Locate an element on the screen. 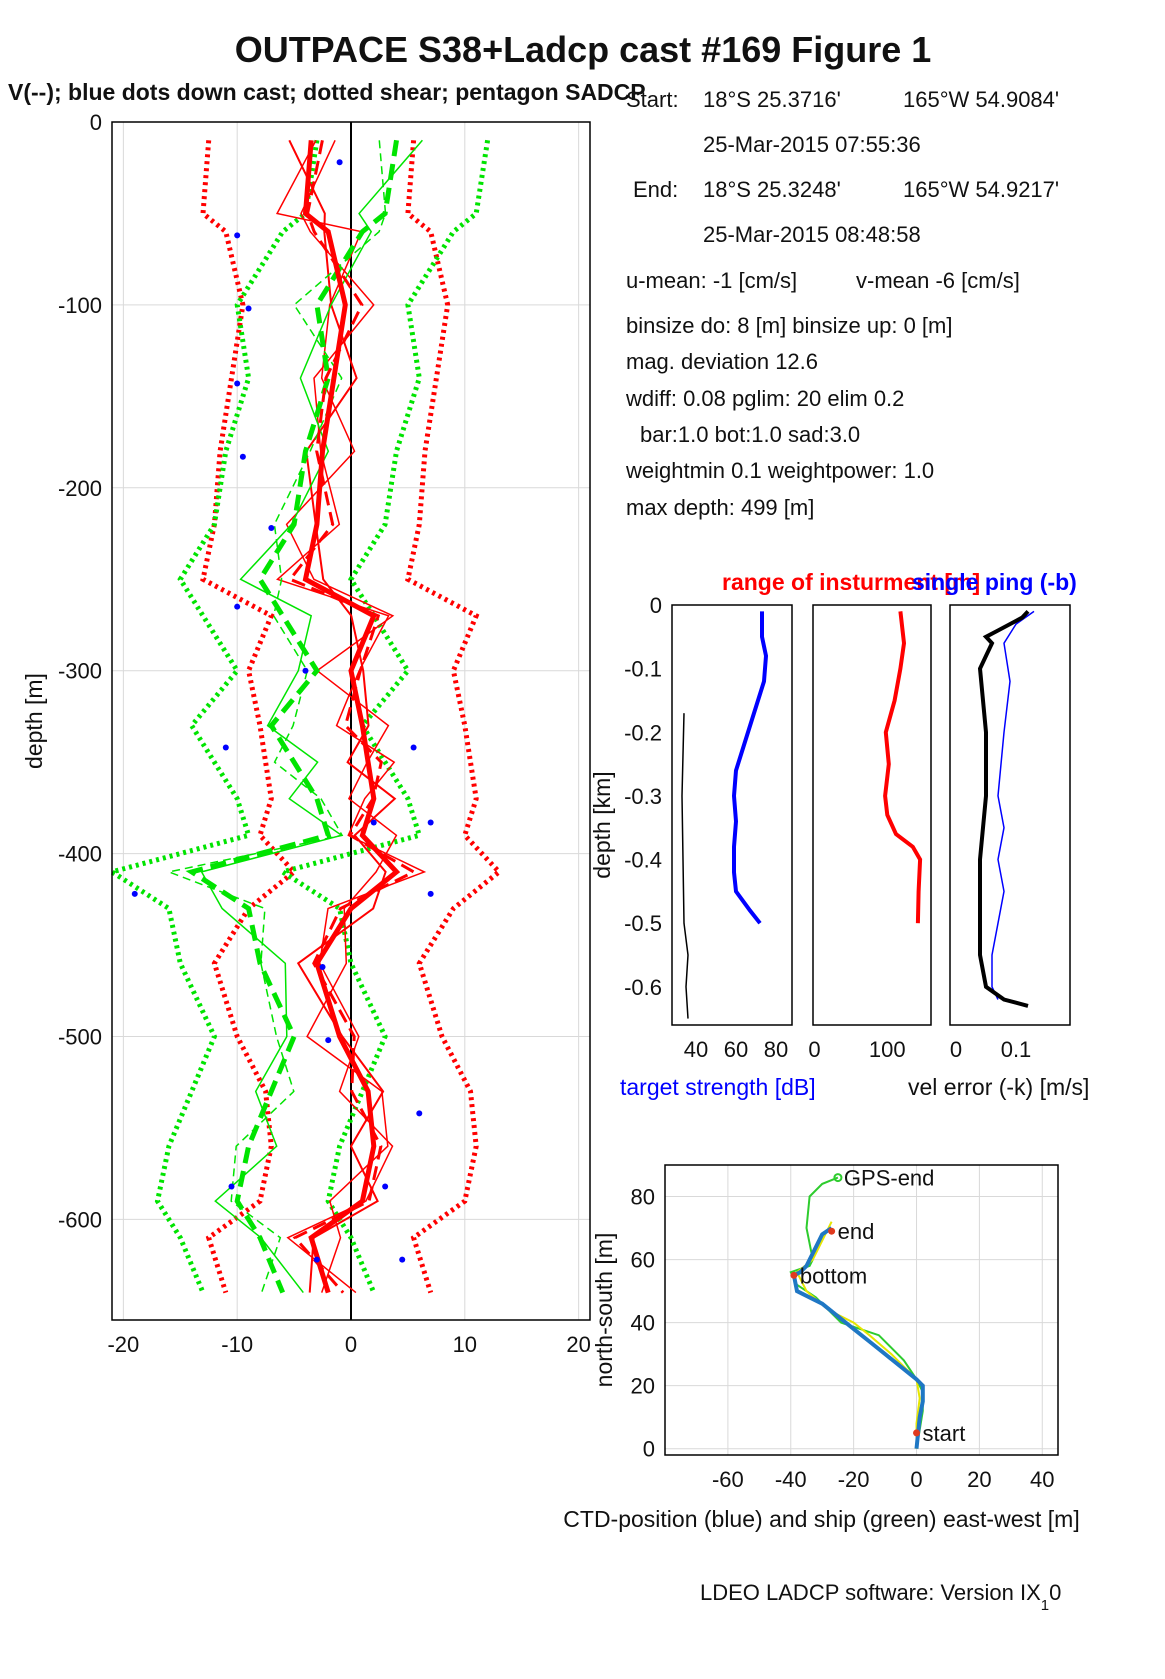 This screenshot has height=1679, width=1165. end-time: 25-Mar-2015 08:48:58 is located at coordinates (812, 234).